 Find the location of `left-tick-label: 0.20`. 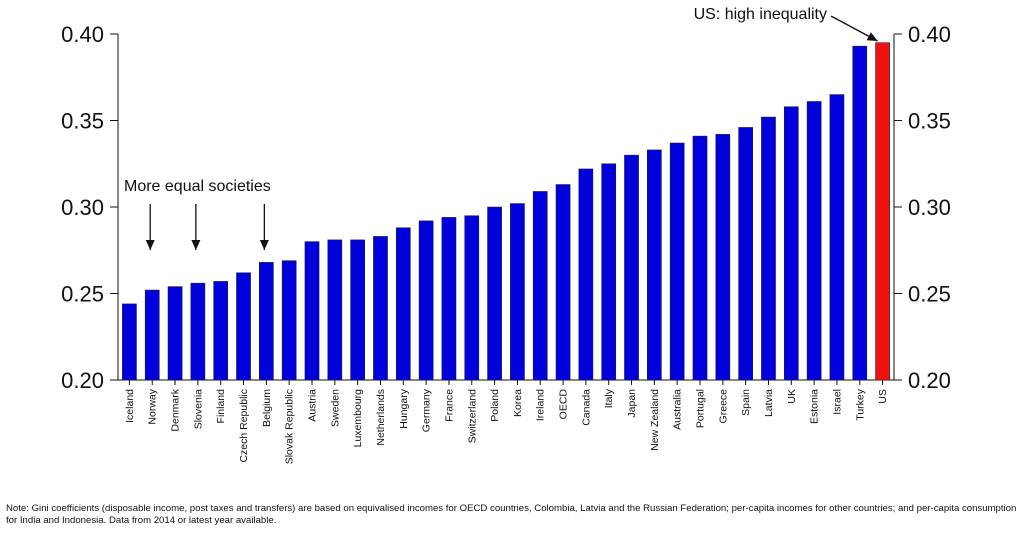

left-tick-label: 0.20 is located at coordinates (82, 380).